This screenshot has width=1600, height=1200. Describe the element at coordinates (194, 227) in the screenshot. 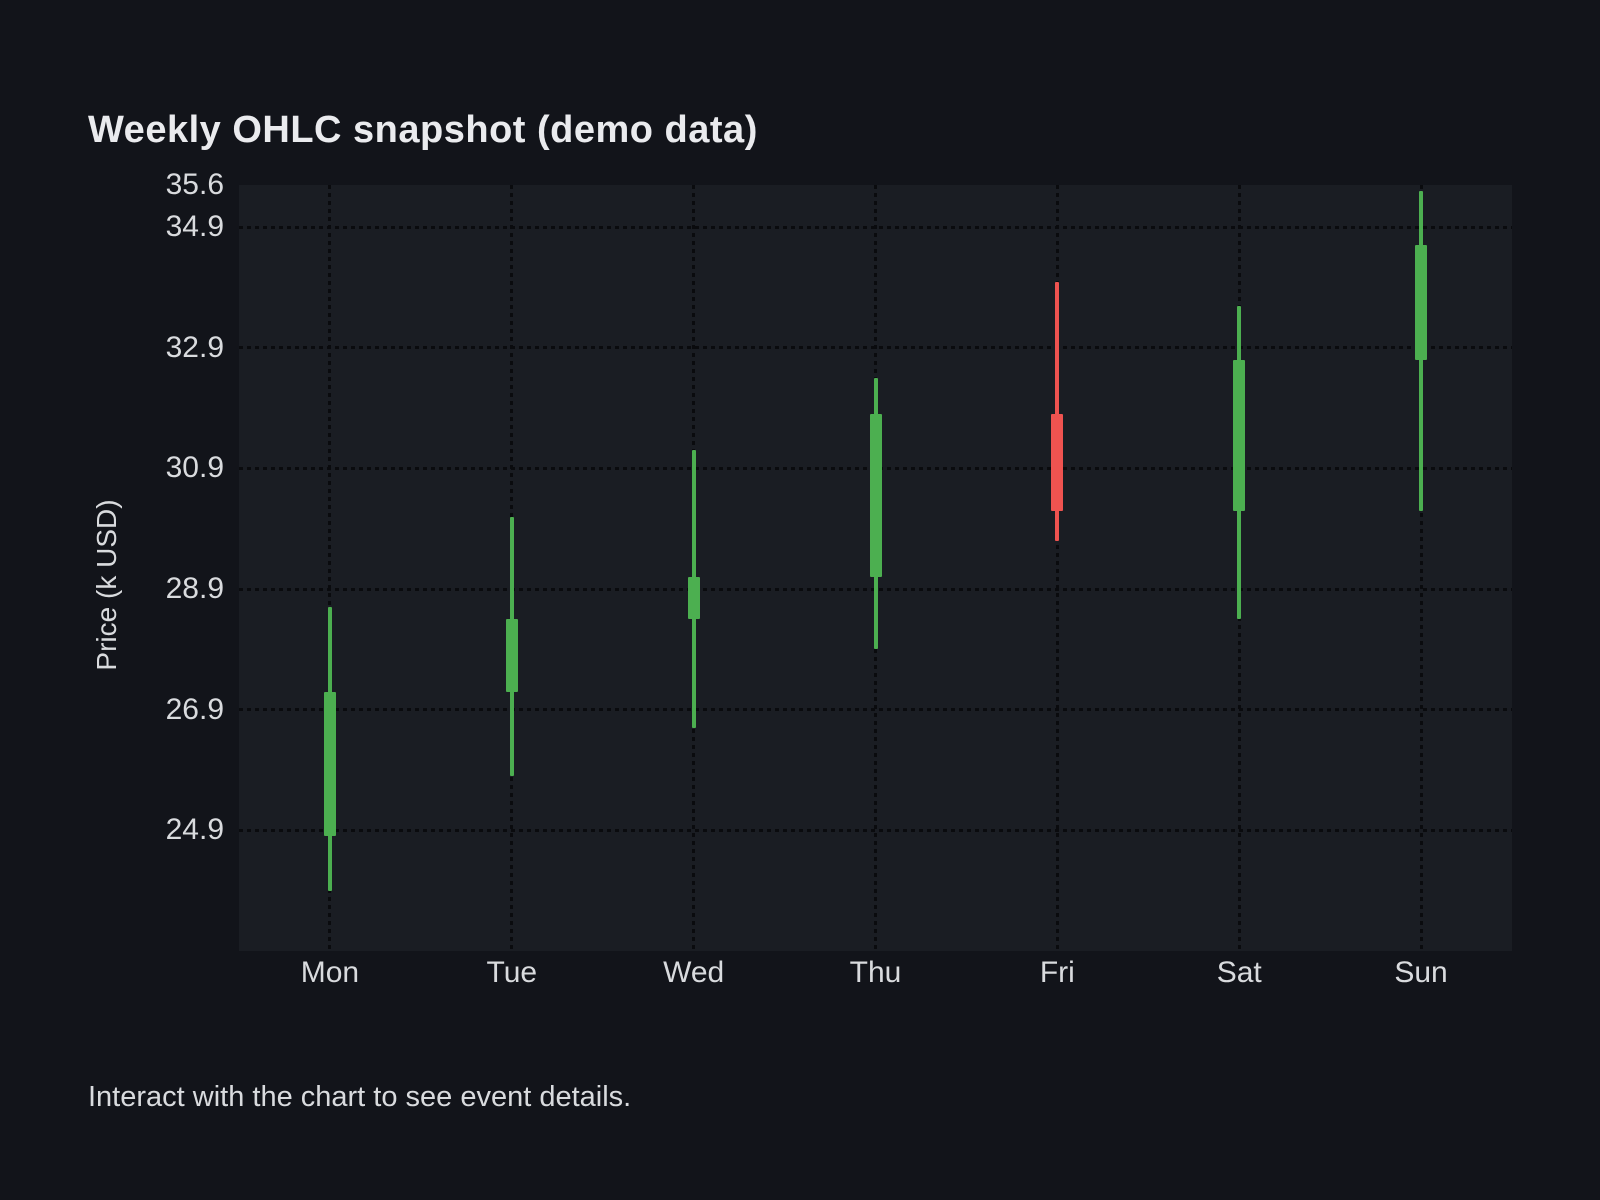

I see `y-tick-label: 34.9` at that location.